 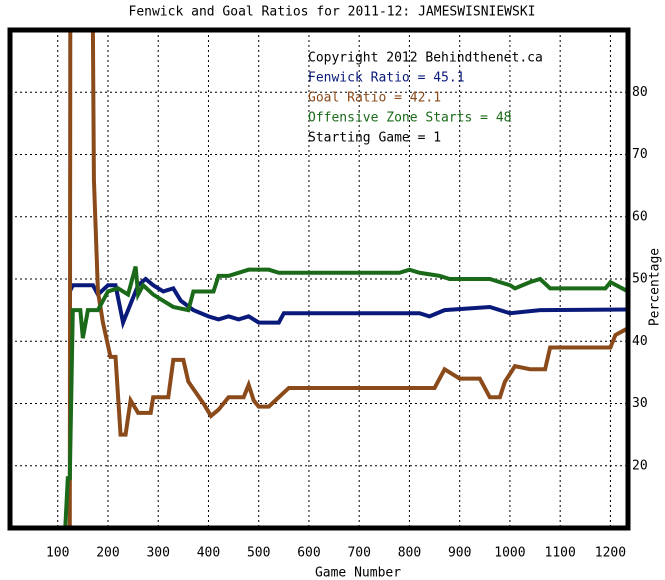 What do you see at coordinates (560, 553) in the screenshot?
I see `x-tick-label: 1100` at bounding box center [560, 553].